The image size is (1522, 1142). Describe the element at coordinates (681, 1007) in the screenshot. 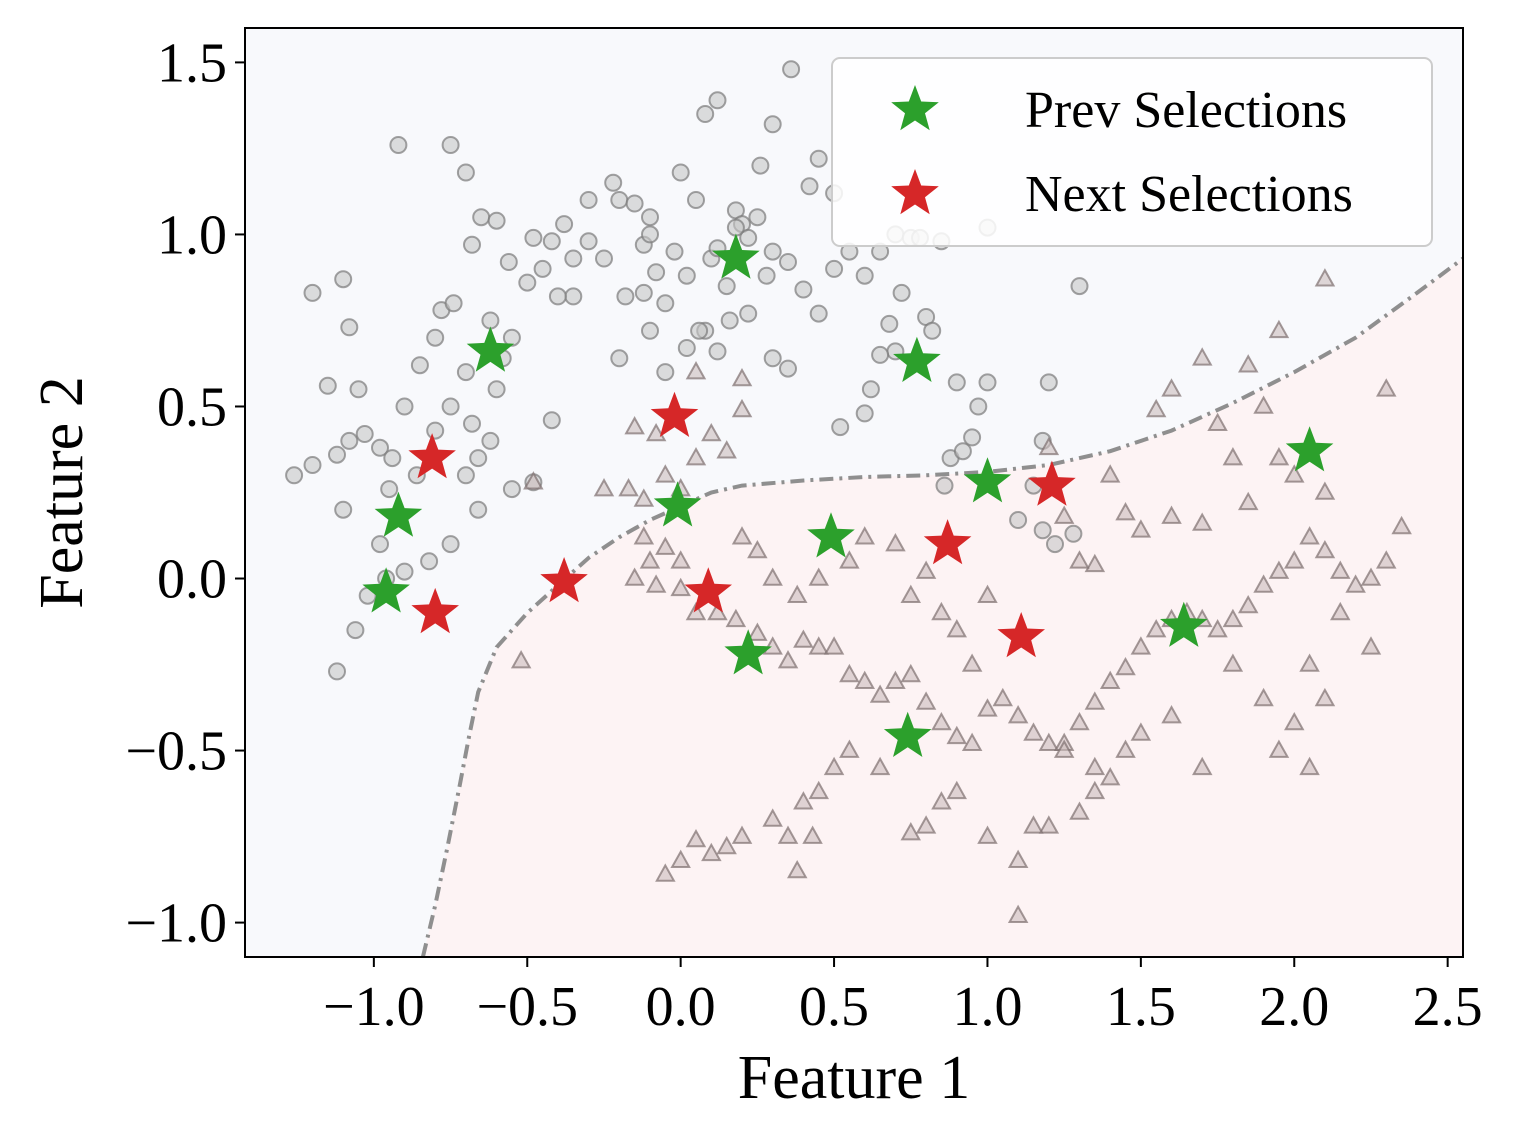

I see `x-tick-label: 0.0` at that location.